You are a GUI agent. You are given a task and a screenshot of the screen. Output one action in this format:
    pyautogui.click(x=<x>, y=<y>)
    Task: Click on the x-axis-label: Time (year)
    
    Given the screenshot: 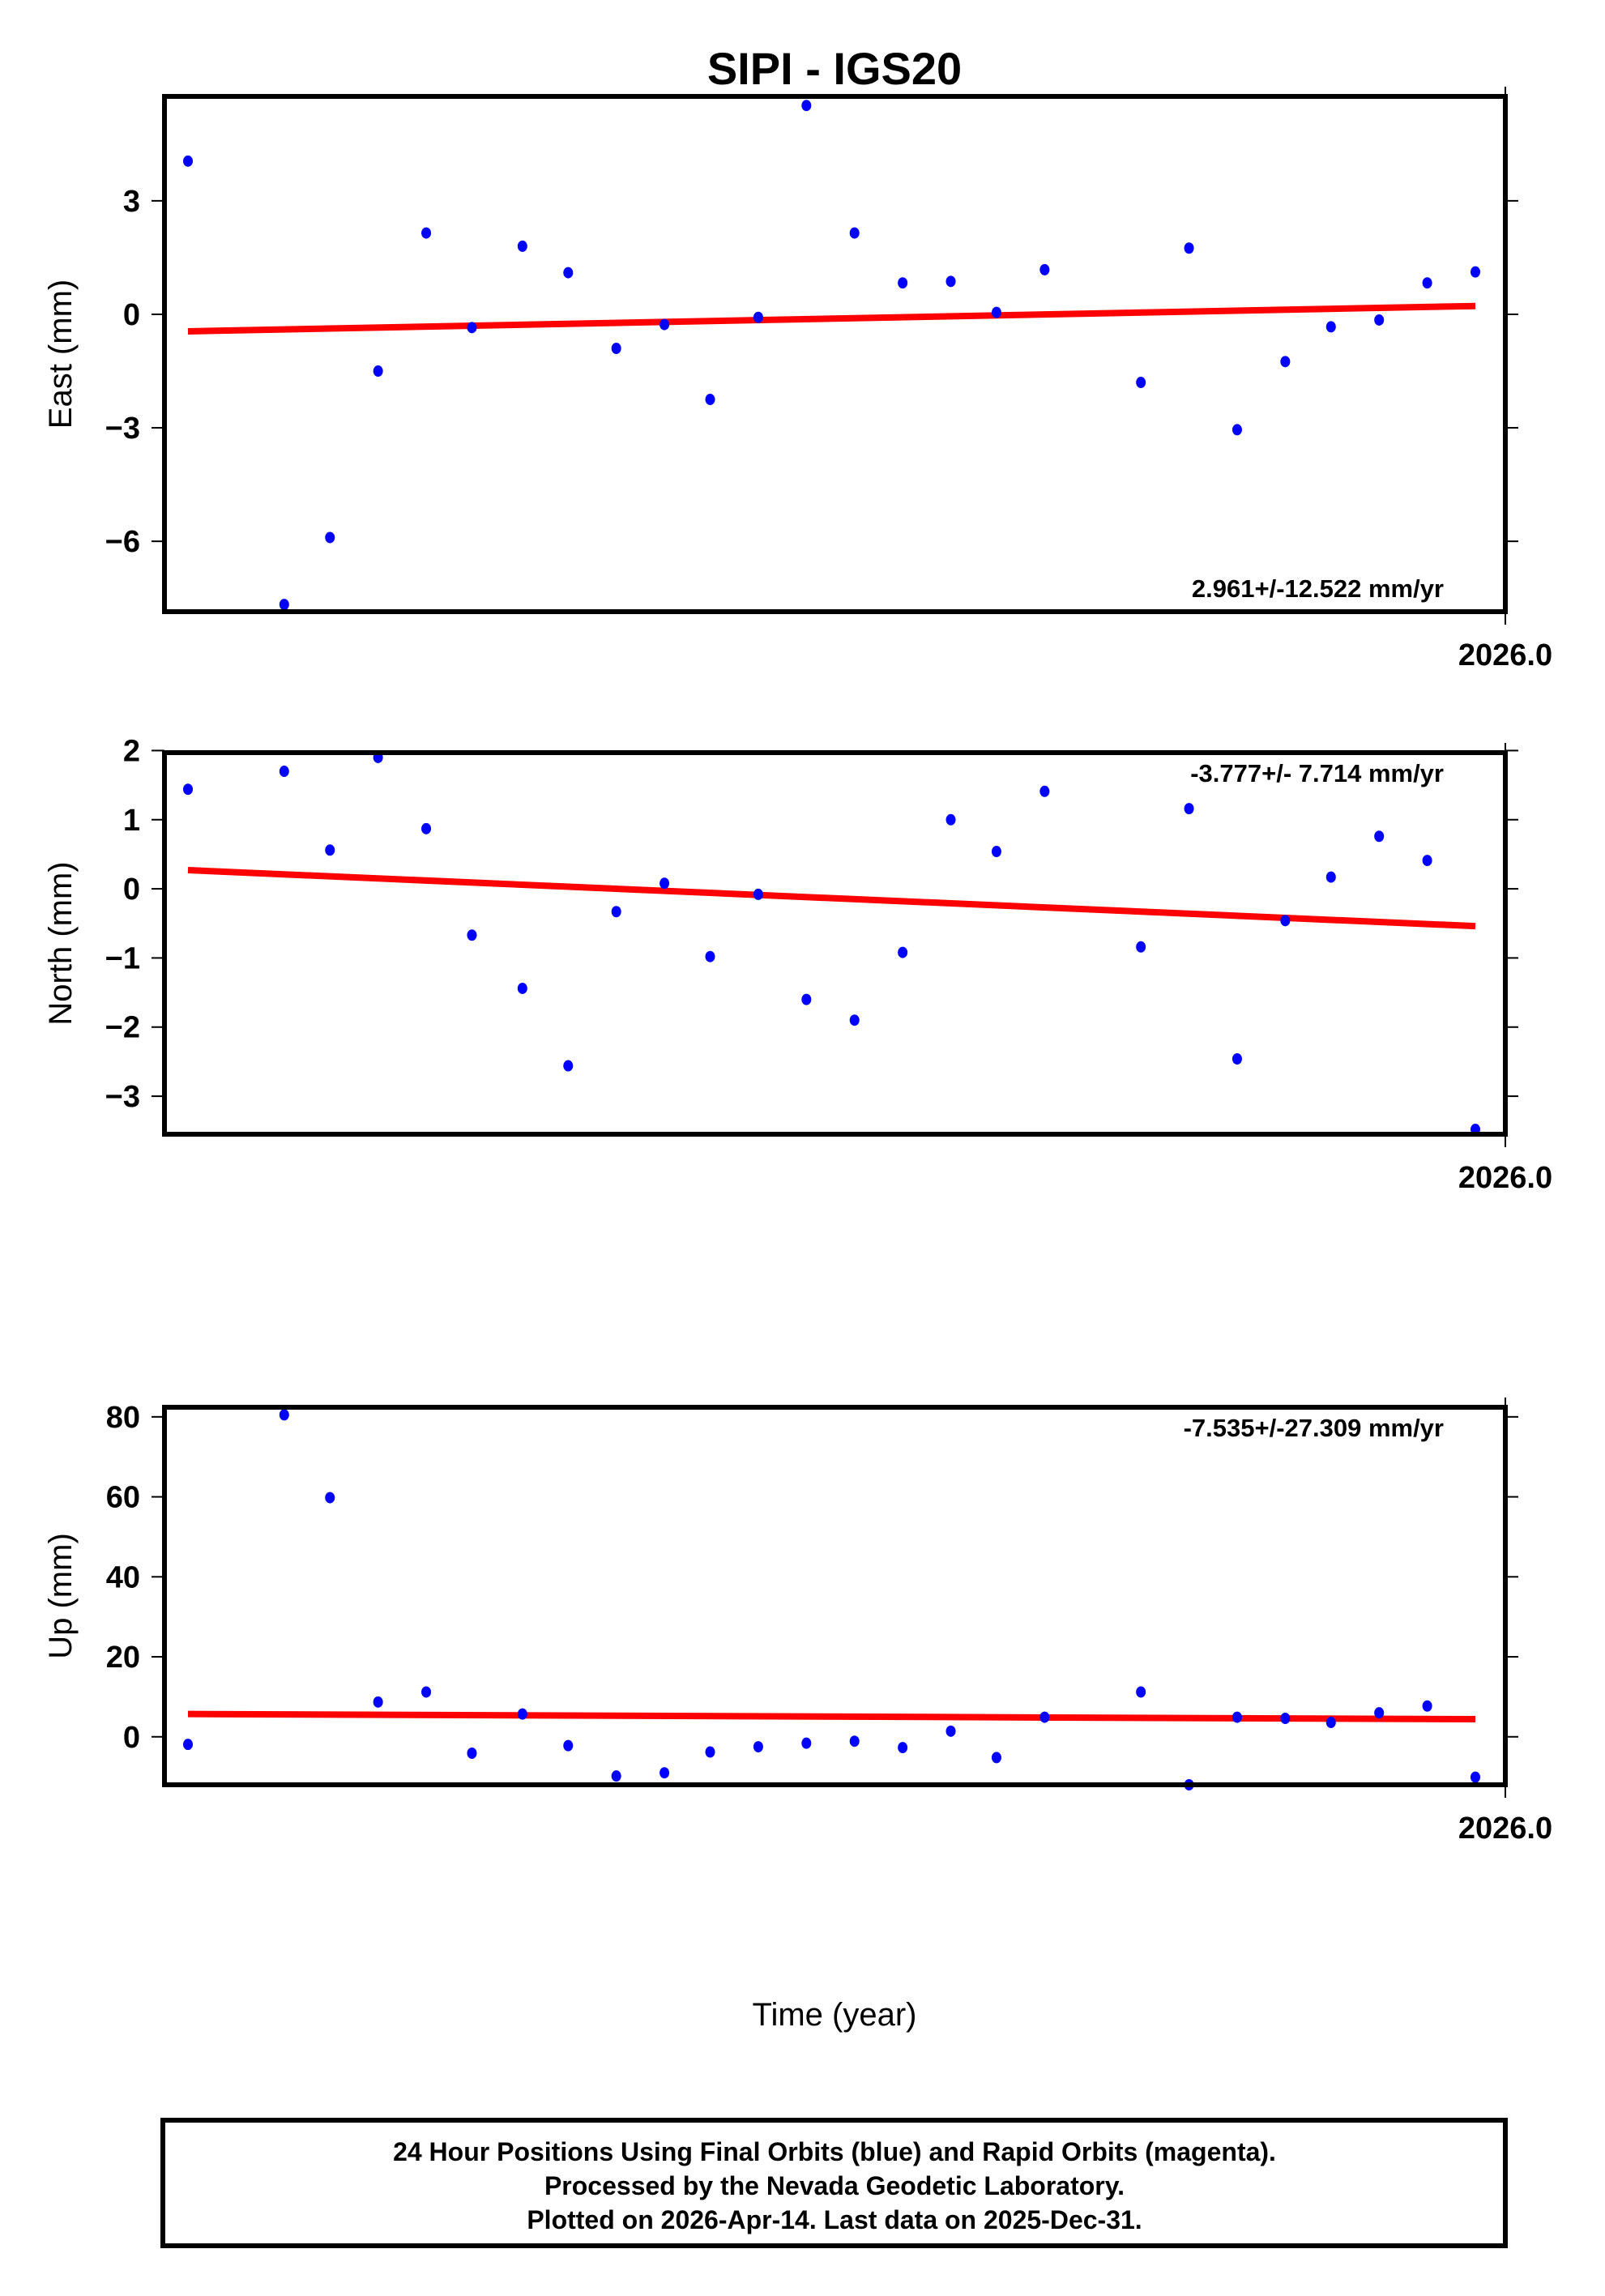 What is the action you would take?
    pyautogui.click(x=835, y=2015)
    